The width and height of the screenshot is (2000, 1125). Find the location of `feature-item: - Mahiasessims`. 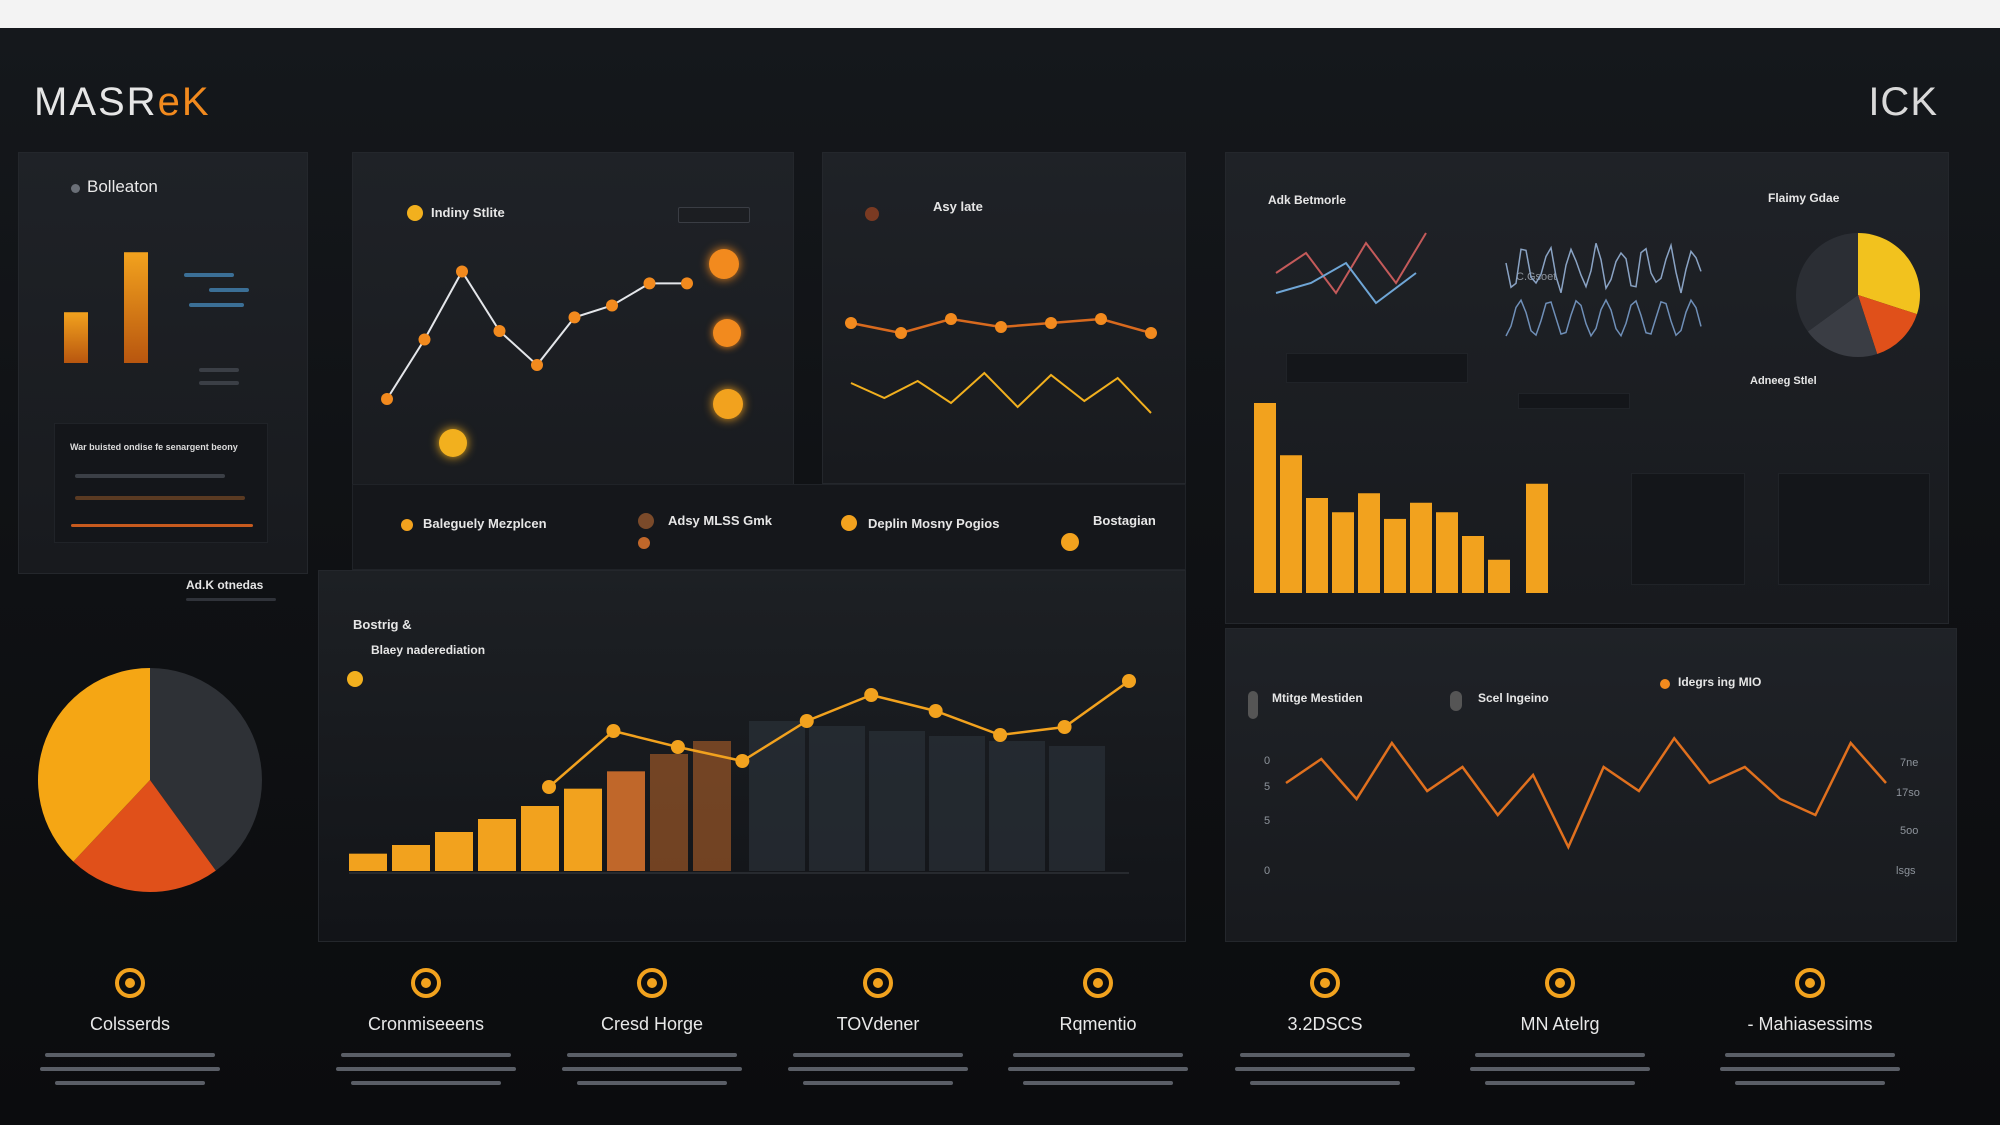

feature-item: - Mahiasessims is located at coordinates (1810, 1031).